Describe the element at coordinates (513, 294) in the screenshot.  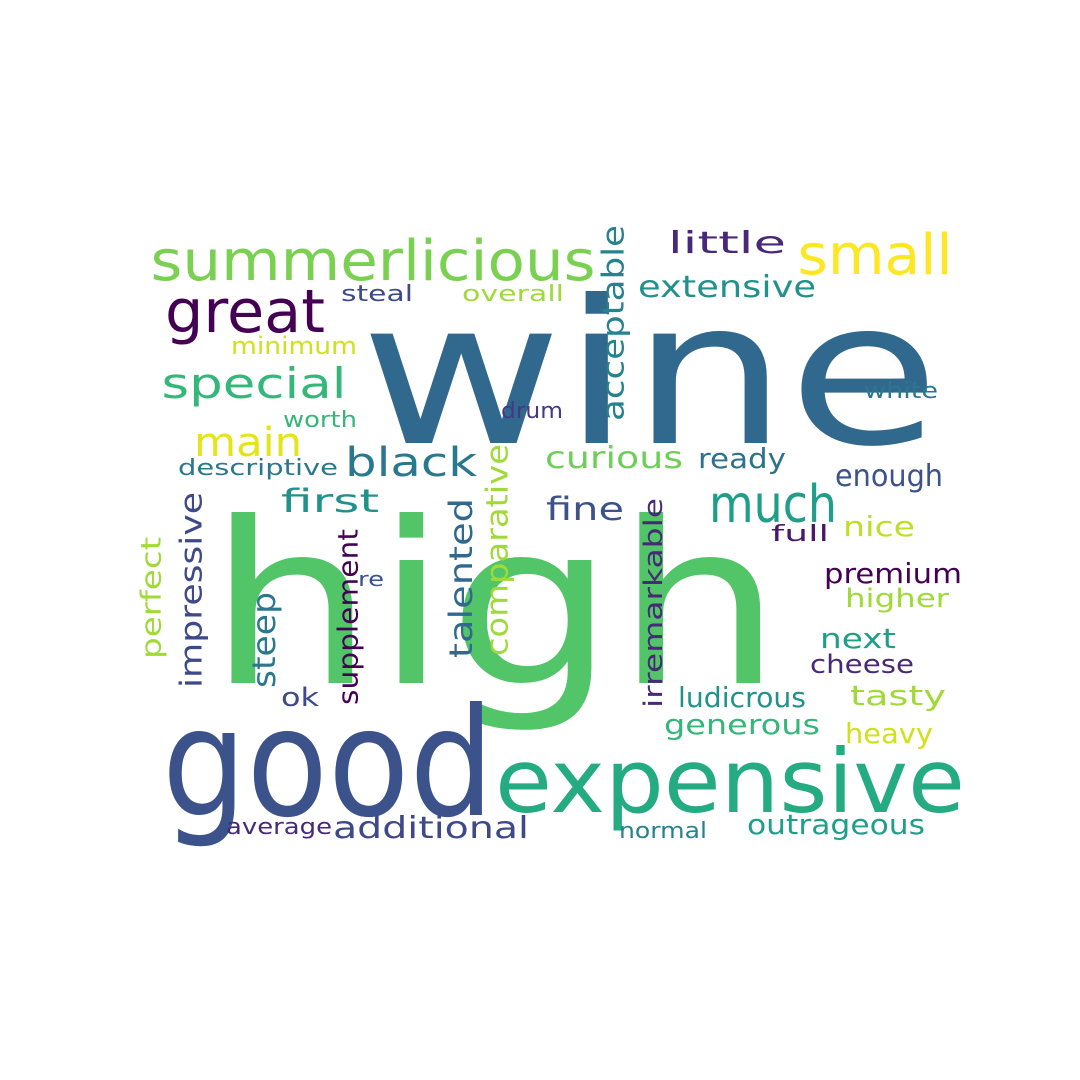
I see `word-overall: overall` at that location.